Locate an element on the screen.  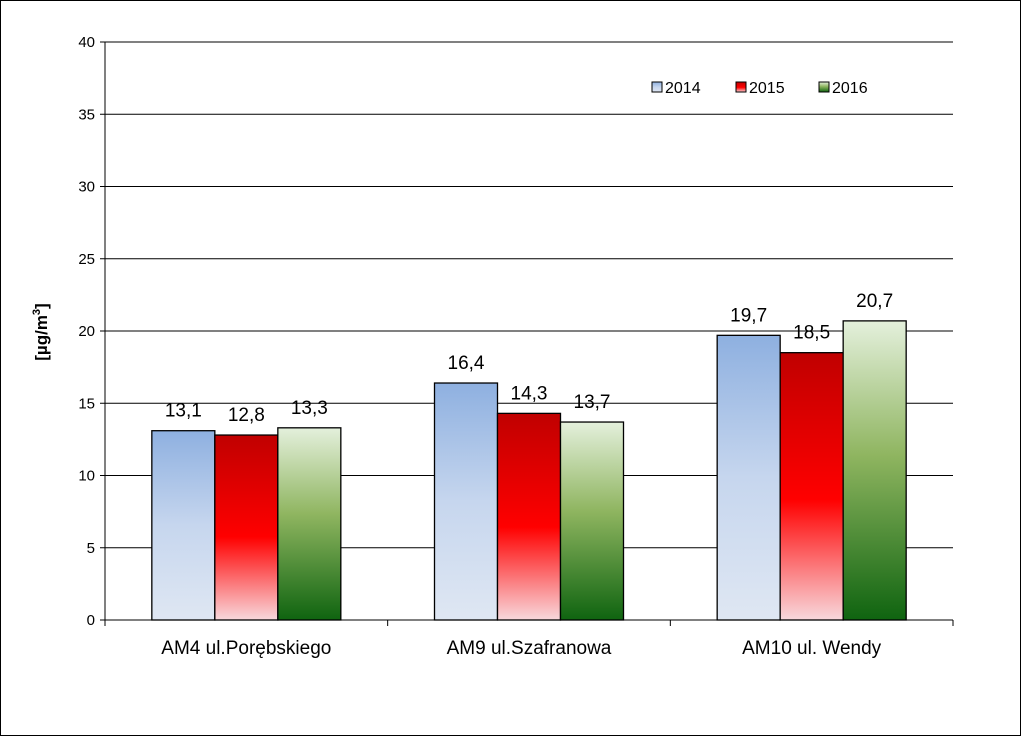
data-label-2015: 14,3 is located at coordinates (529, 393).